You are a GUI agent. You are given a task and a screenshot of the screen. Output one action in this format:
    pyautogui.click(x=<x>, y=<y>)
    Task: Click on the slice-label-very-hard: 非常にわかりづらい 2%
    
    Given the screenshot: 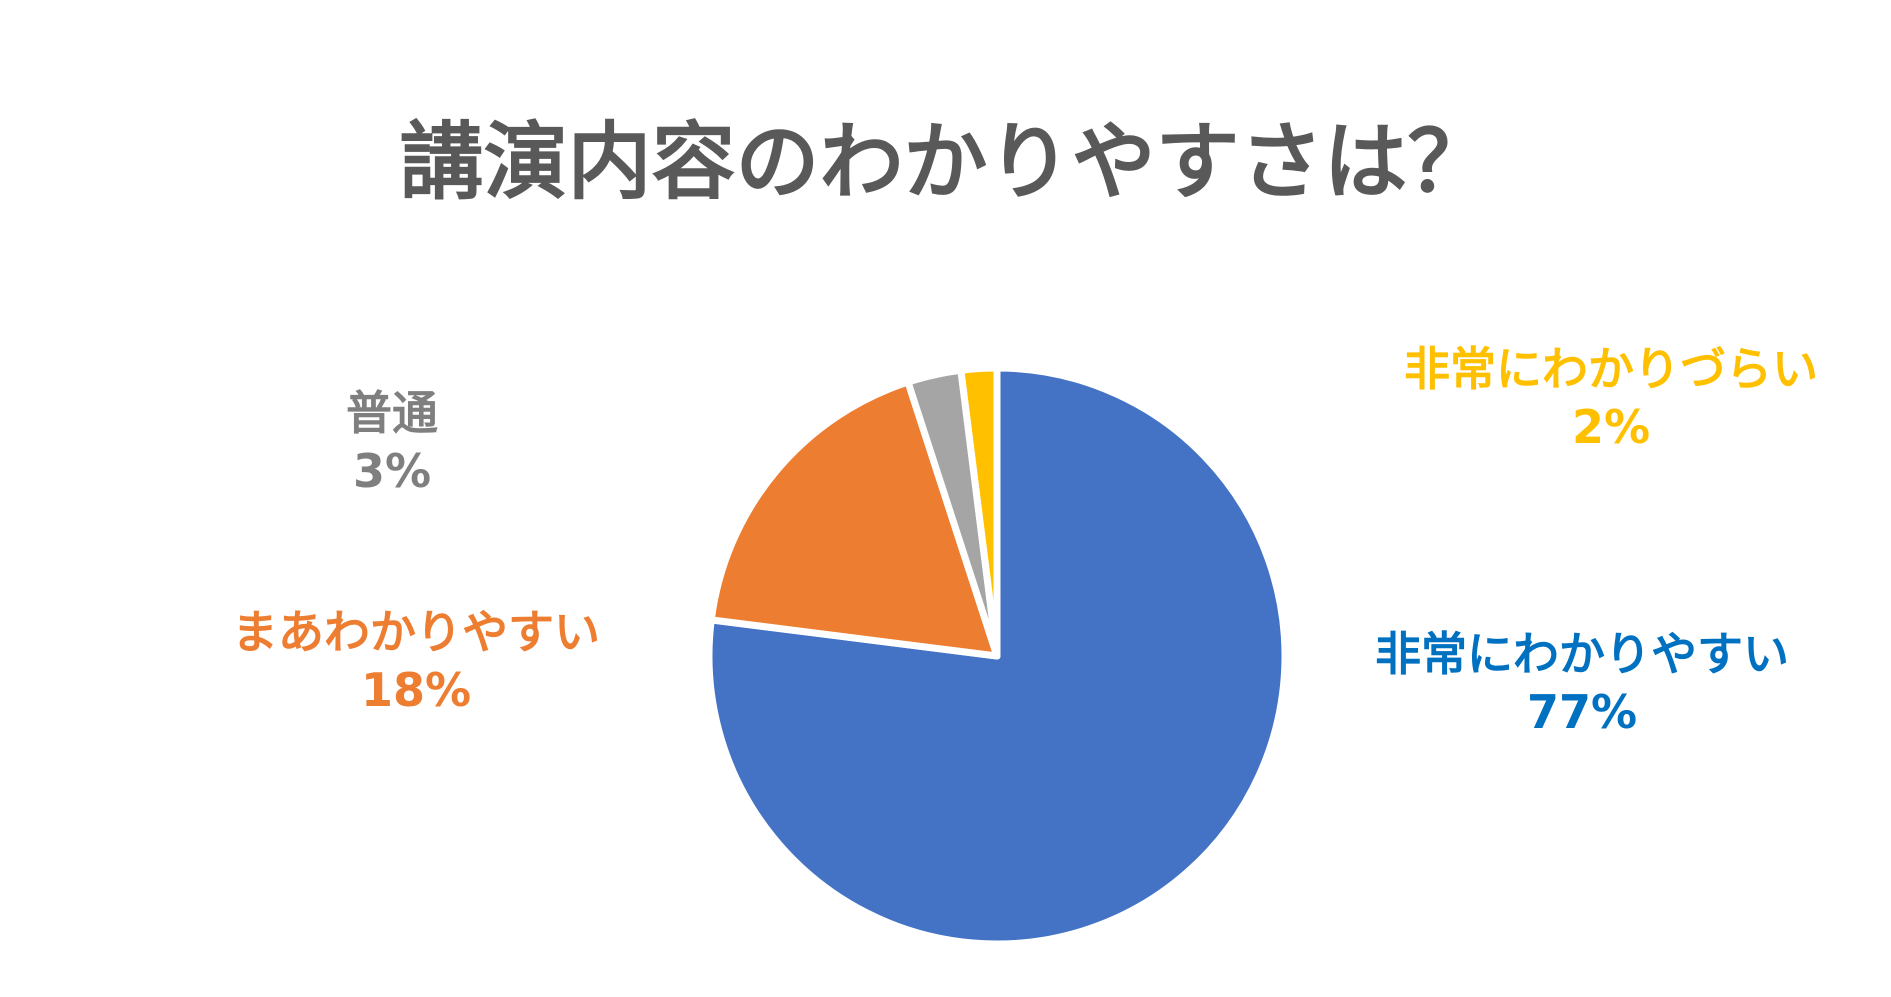 What is the action you would take?
    pyautogui.click(x=1611, y=398)
    